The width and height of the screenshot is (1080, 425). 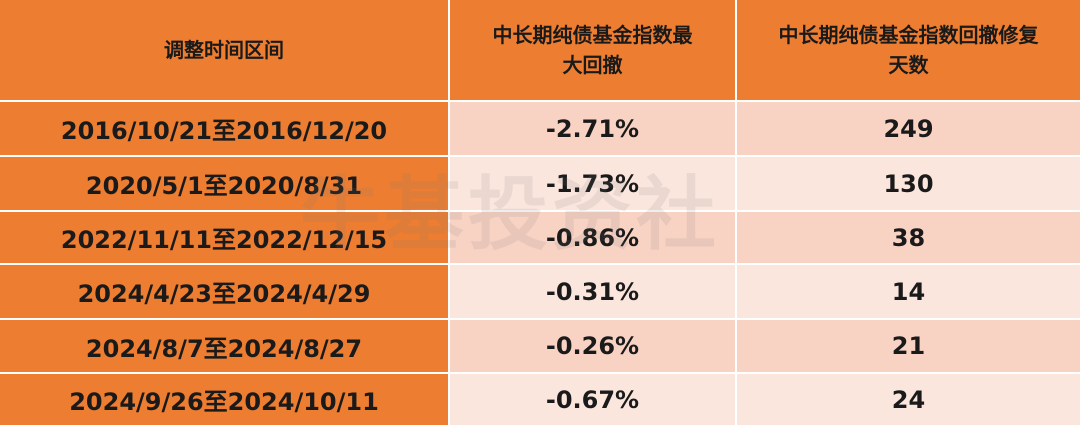 I want to click on value-cell: 249, so click(x=908, y=128).